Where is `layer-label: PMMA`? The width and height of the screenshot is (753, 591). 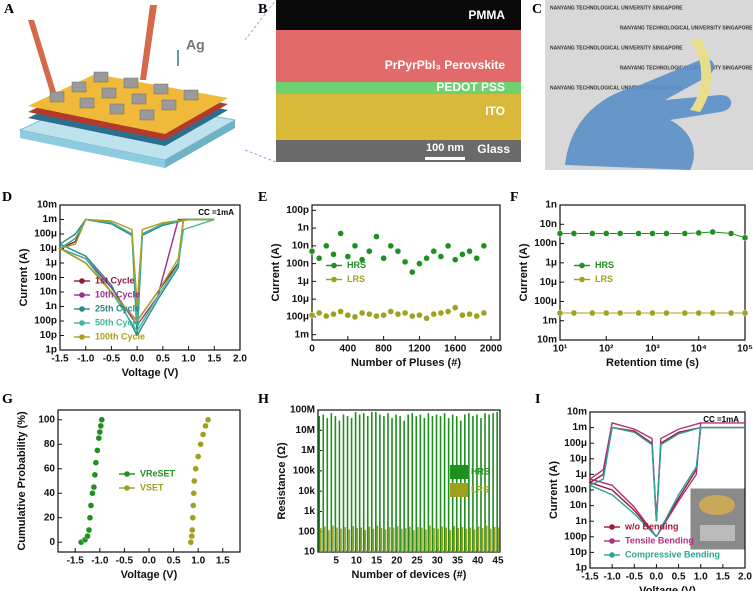 layer-label: PMMA is located at coordinates (486, 15).